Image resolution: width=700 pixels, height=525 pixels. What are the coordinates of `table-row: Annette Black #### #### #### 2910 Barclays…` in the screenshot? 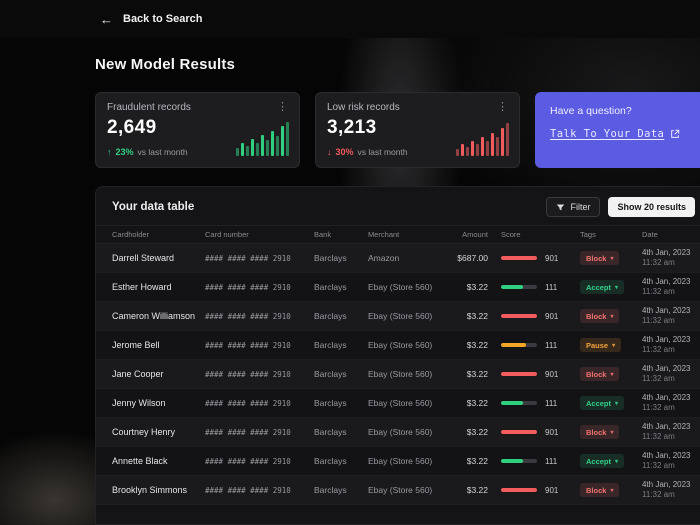 It's located at (398, 461).